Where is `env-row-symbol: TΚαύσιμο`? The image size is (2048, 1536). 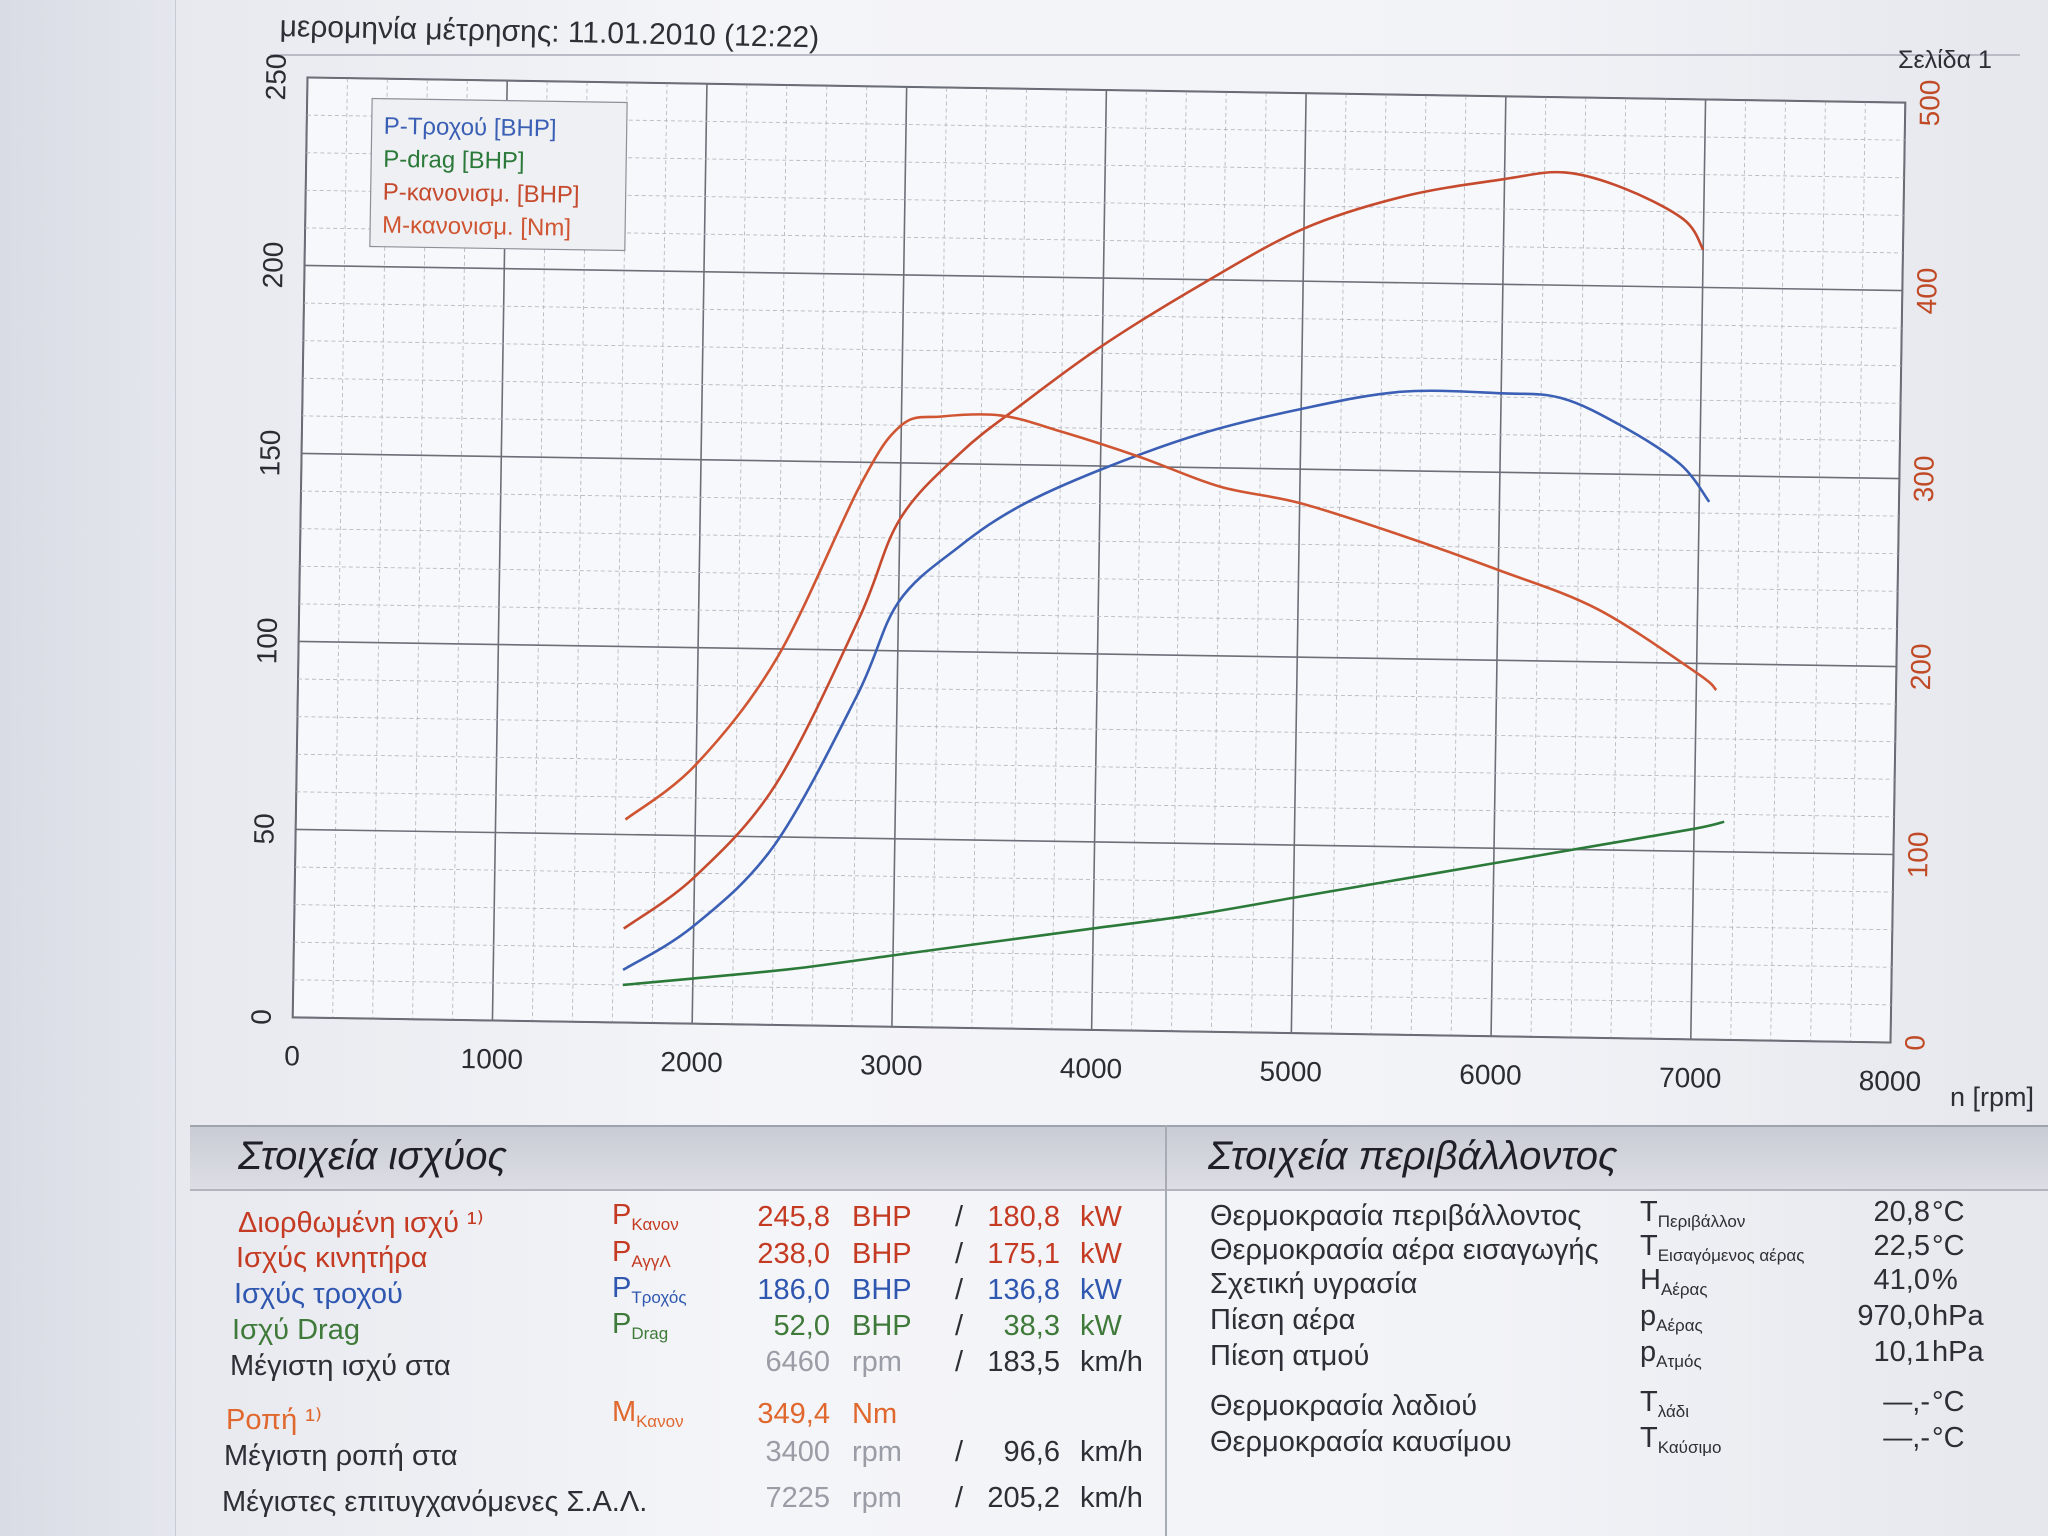
env-row-symbol: TΚαύσιμο is located at coordinates (1681, 1439).